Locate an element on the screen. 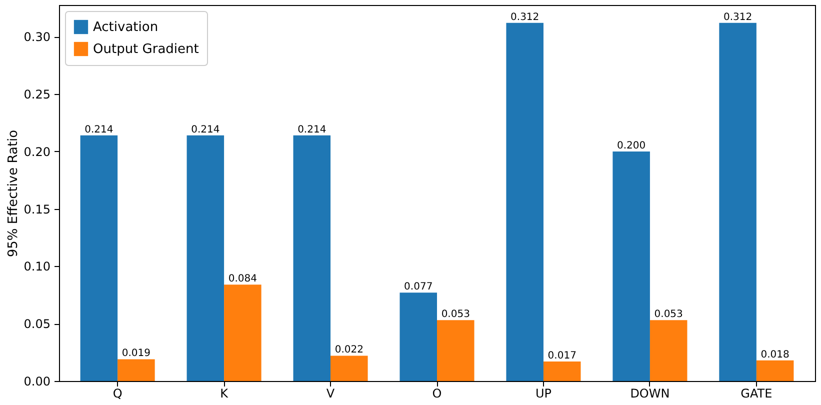  data-label: 0.019 is located at coordinates (136, 354).